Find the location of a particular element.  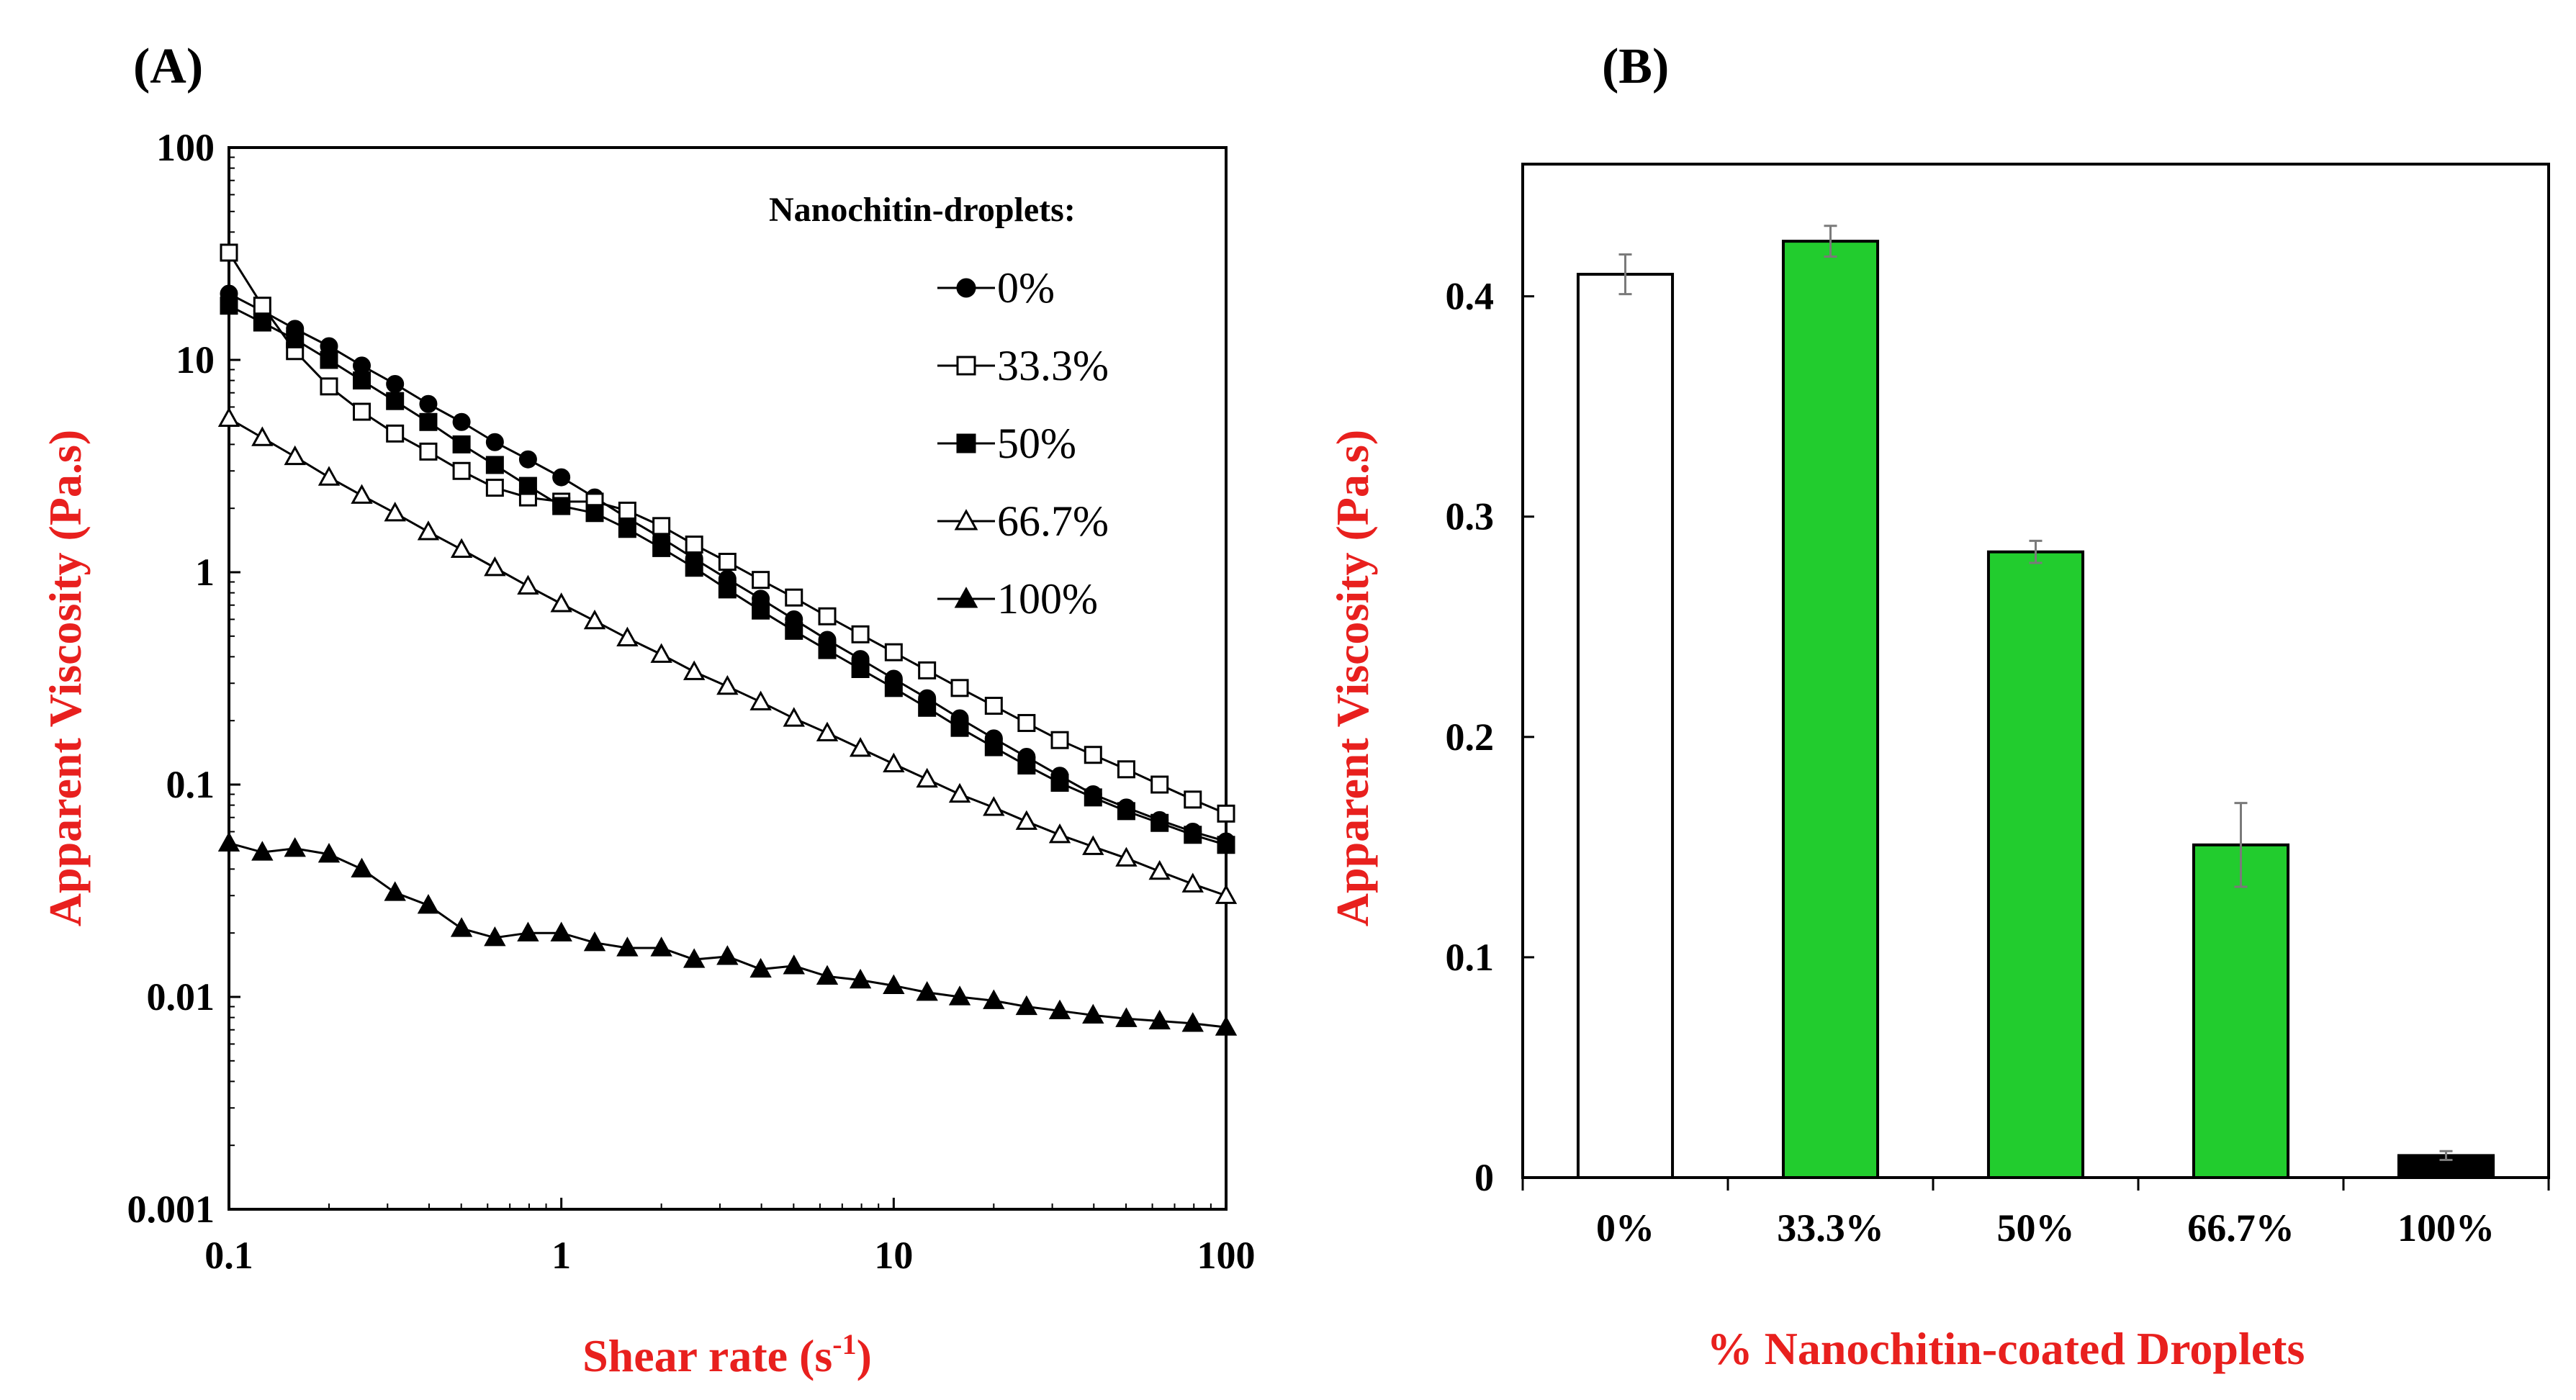

legend-title: Nanochitin-droplets: is located at coordinates (922, 210).